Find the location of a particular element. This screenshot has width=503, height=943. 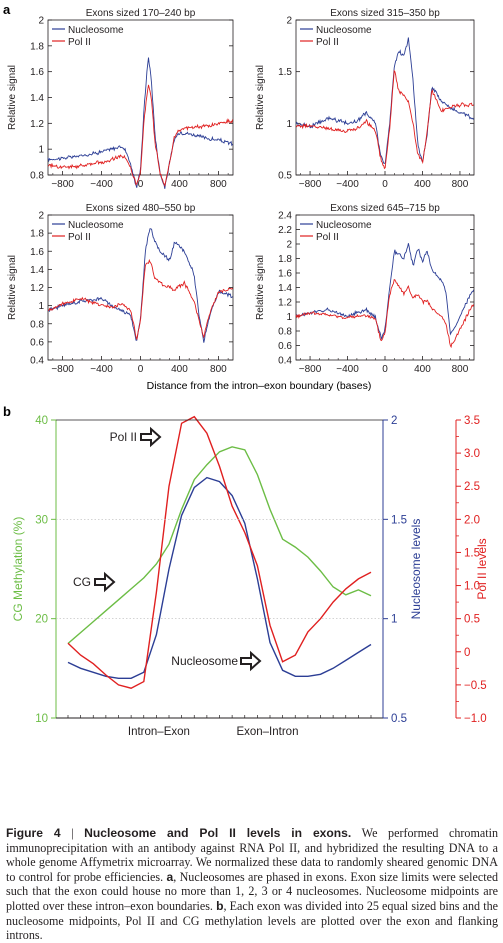

pol2-arrow-icon is located at coordinates (150, 437).